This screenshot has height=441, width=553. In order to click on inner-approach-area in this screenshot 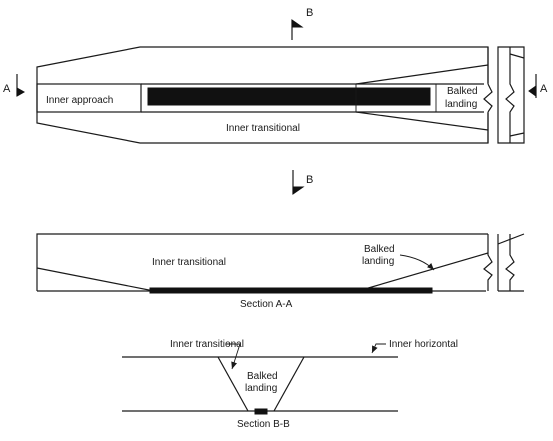, I will do `click(89, 98)`.